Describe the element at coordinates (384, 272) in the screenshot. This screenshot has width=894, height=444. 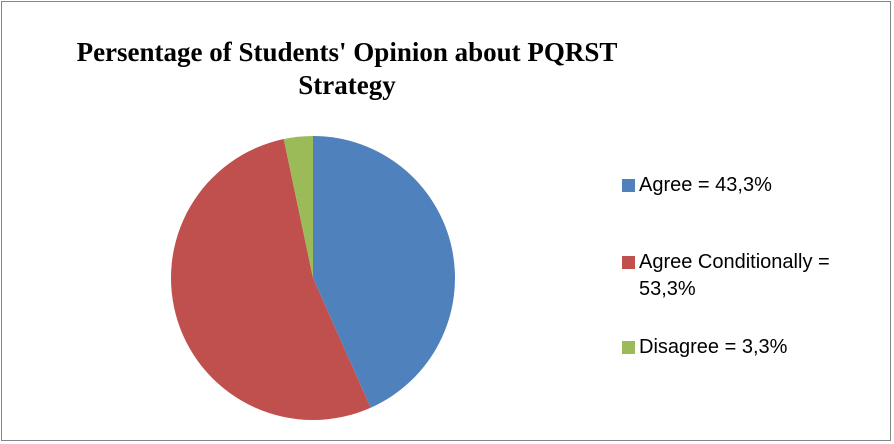
I see `pie-slice-agree` at that location.